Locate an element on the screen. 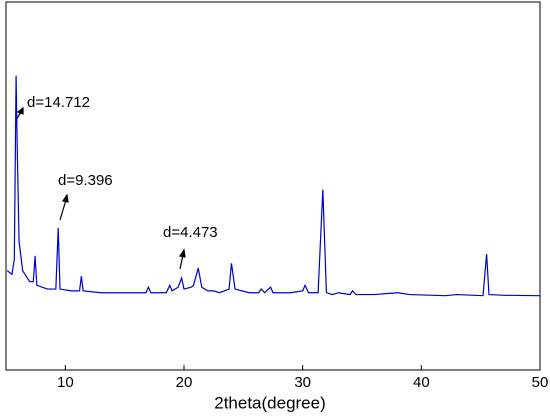 Image resolution: width=550 pixels, height=420 pixels. x-tick-label: 10 is located at coordinates (65, 382).